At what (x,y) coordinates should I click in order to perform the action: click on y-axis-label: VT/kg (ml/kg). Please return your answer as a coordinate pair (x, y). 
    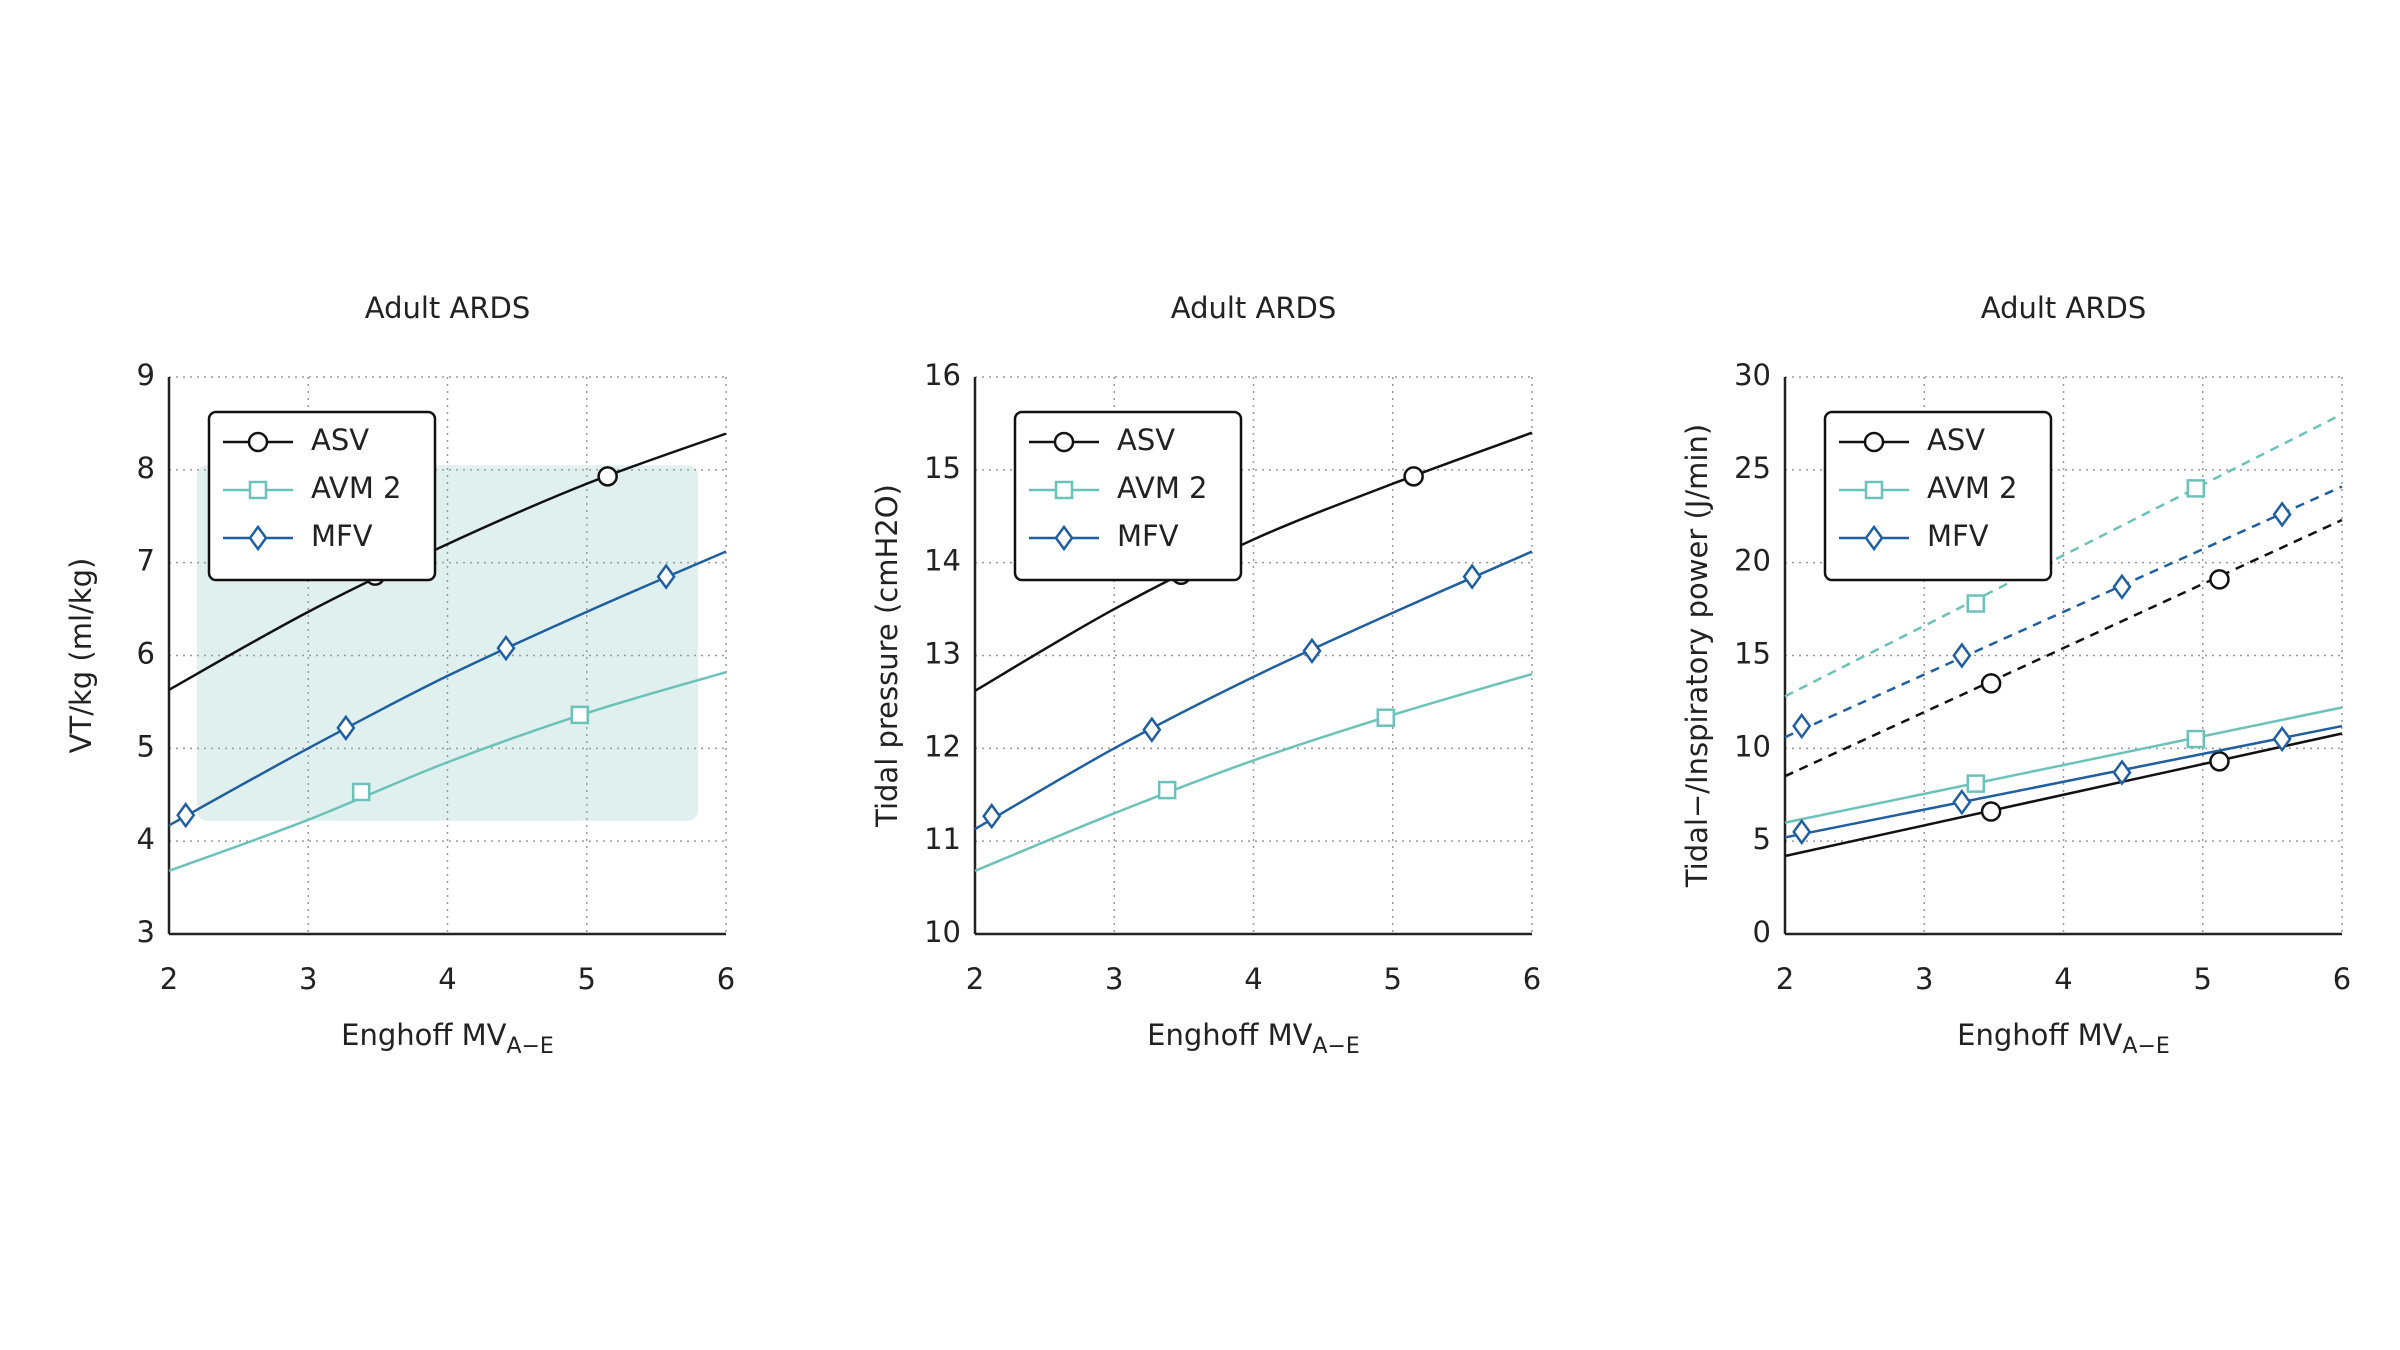
    Looking at the image, I should click on (81, 656).